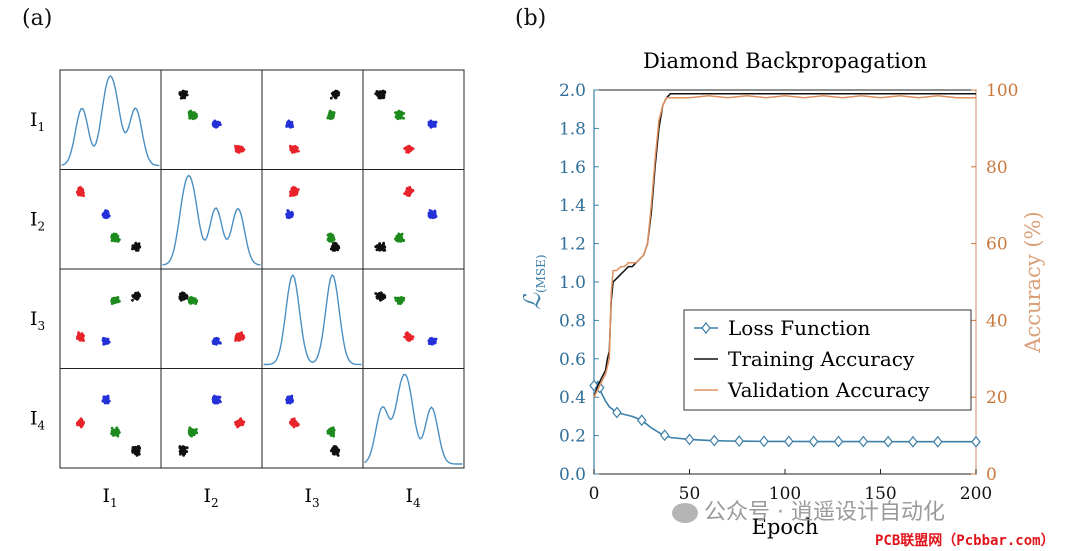 Image resolution: width=1080 pixels, height=551 pixels. I want to click on y-left-axis-label-group: ℒ(MSE), so click(534, 281).